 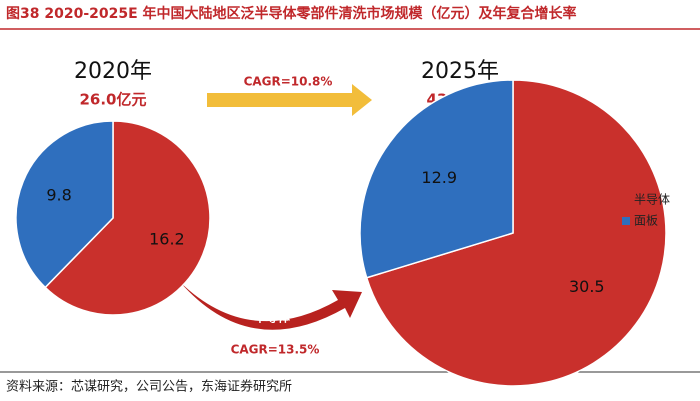 I want to click on annotation: CAGR=10.8%, so click(x=288, y=82).